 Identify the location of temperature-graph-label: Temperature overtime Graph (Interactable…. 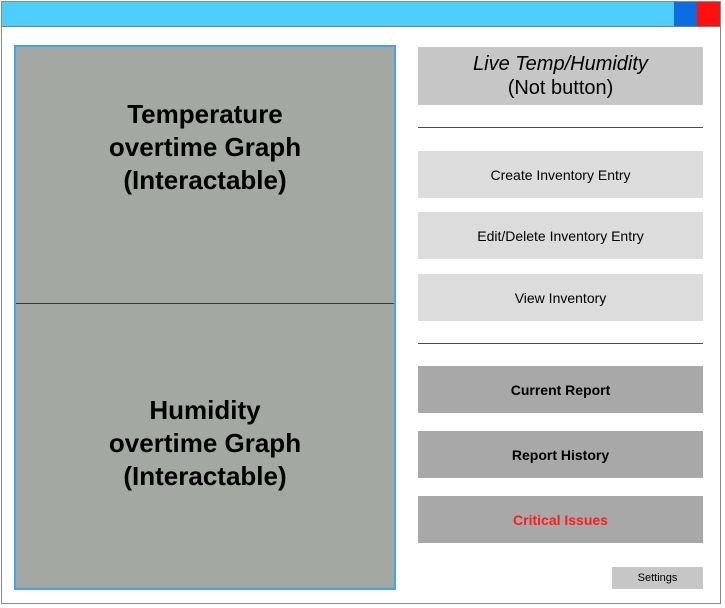
(205, 146).